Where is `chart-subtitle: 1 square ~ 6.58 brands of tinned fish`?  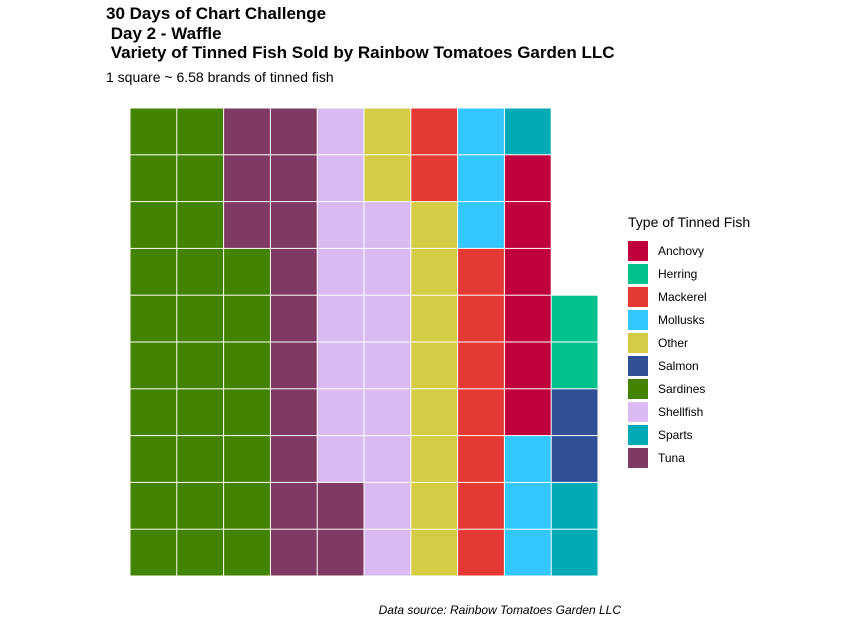 chart-subtitle: 1 square ~ 6.58 brands of tinned fish is located at coordinates (220, 77).